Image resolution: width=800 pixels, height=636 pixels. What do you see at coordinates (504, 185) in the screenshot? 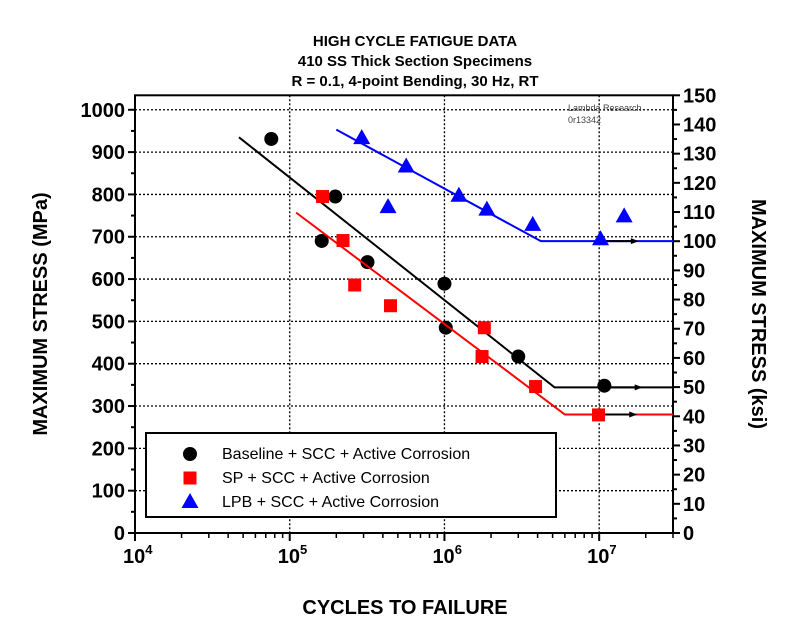
I see `fit-line-lpb` at bounding box center [504, 185].